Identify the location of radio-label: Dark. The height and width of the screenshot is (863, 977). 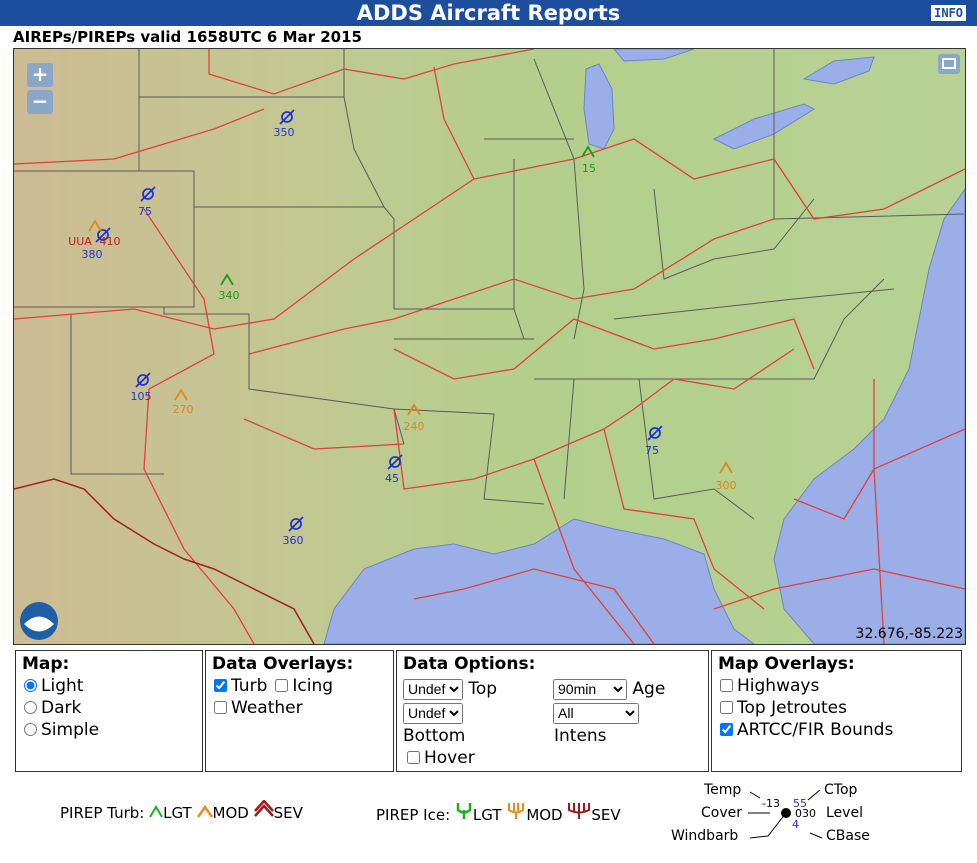
(61, 708).